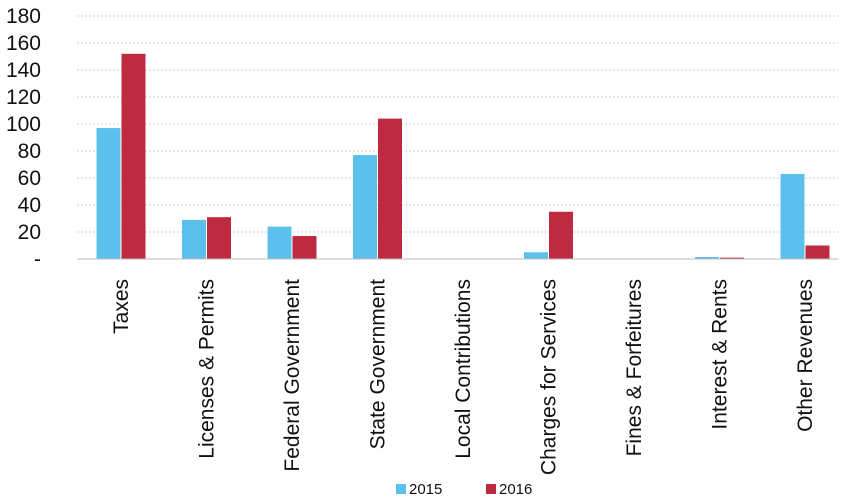  Describe the element at coordinates (23, 43) in the screenshot. I see `y-tick-label: 160` at that location.